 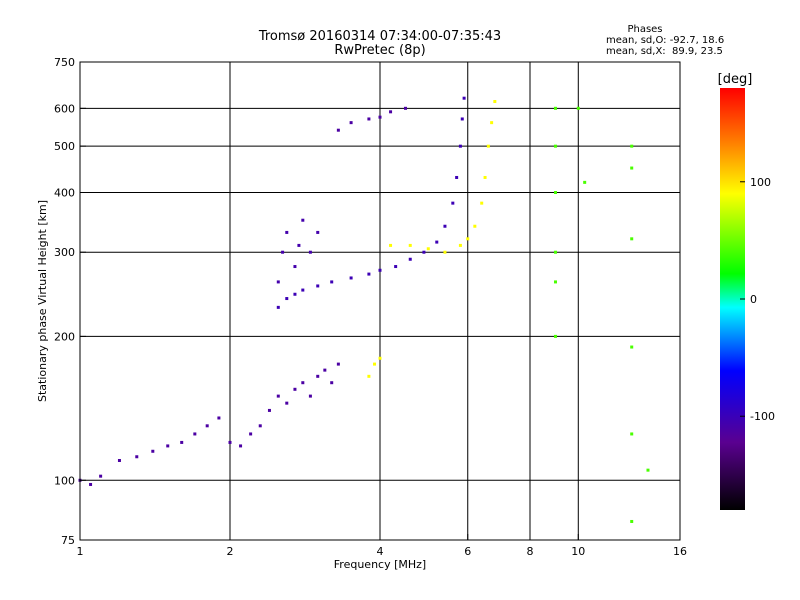 What do you see at coordinates (380, 551) in the screenshot?
I see `x-tick-label: 4` at bounding box center [380, 551].